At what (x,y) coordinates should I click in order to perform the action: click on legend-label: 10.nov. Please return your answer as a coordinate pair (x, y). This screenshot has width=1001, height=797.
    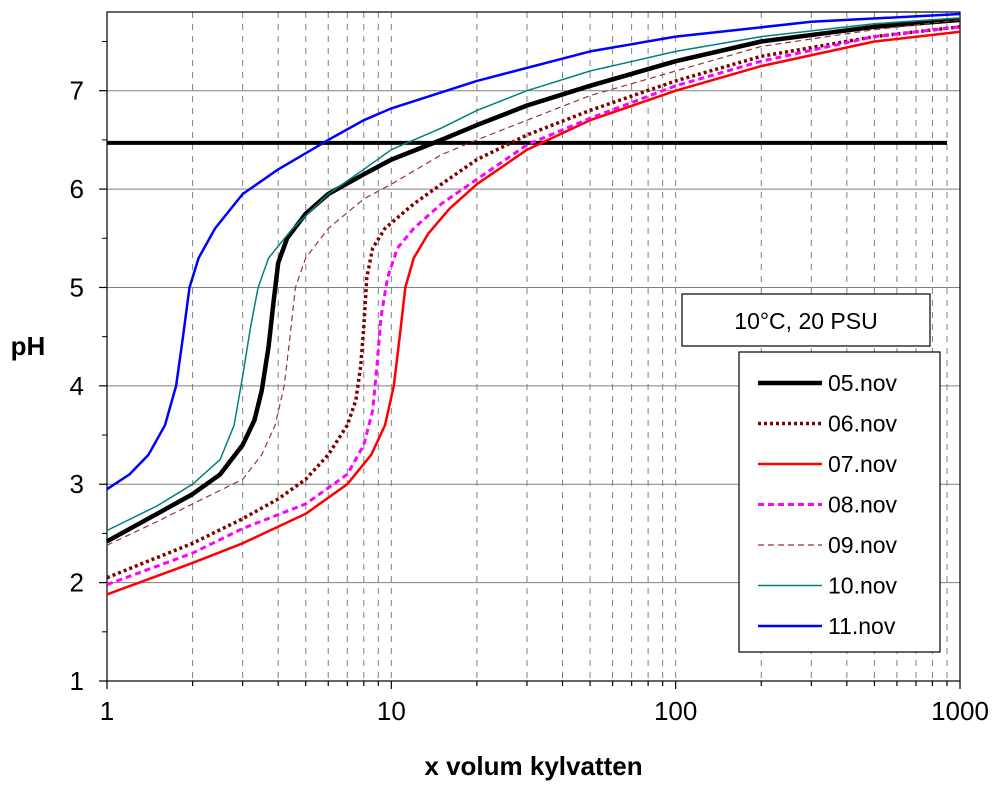
    Looking at the image, I should click on (863, 586).